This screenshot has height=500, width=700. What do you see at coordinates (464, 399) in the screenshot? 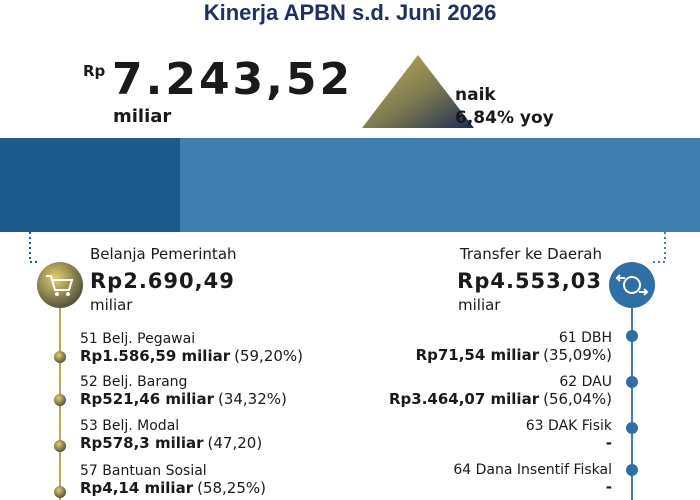
I see `item-amount: Rp3.464,07 miliar` at bounding box center [464, 399].